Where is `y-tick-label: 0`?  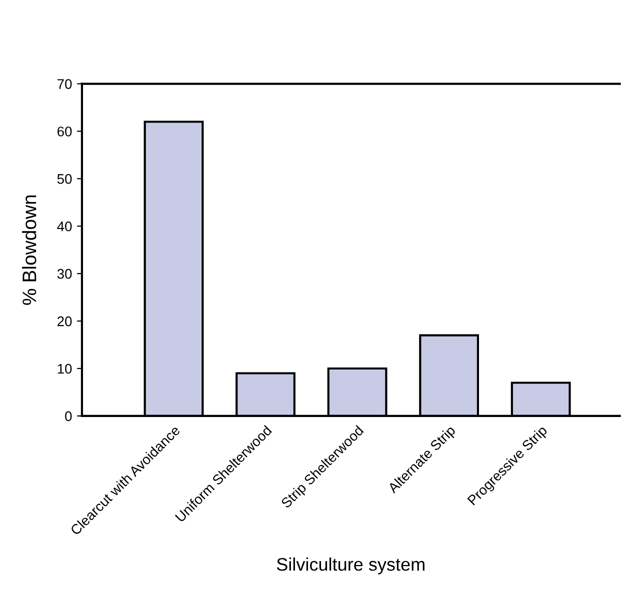 y-tick-label: 0 is located at coordinates (68, 416).